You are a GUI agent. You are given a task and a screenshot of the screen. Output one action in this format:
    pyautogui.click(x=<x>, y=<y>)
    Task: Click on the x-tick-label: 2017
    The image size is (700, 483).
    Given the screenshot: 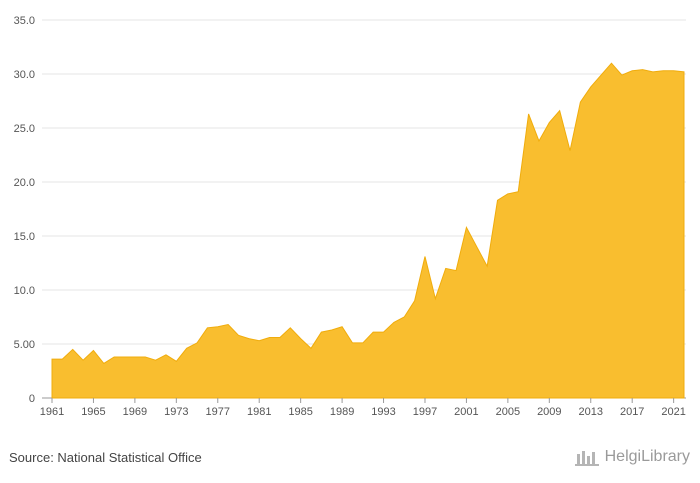 What is the action you would take?
    pyautogui.click(x=632, y=412)
    